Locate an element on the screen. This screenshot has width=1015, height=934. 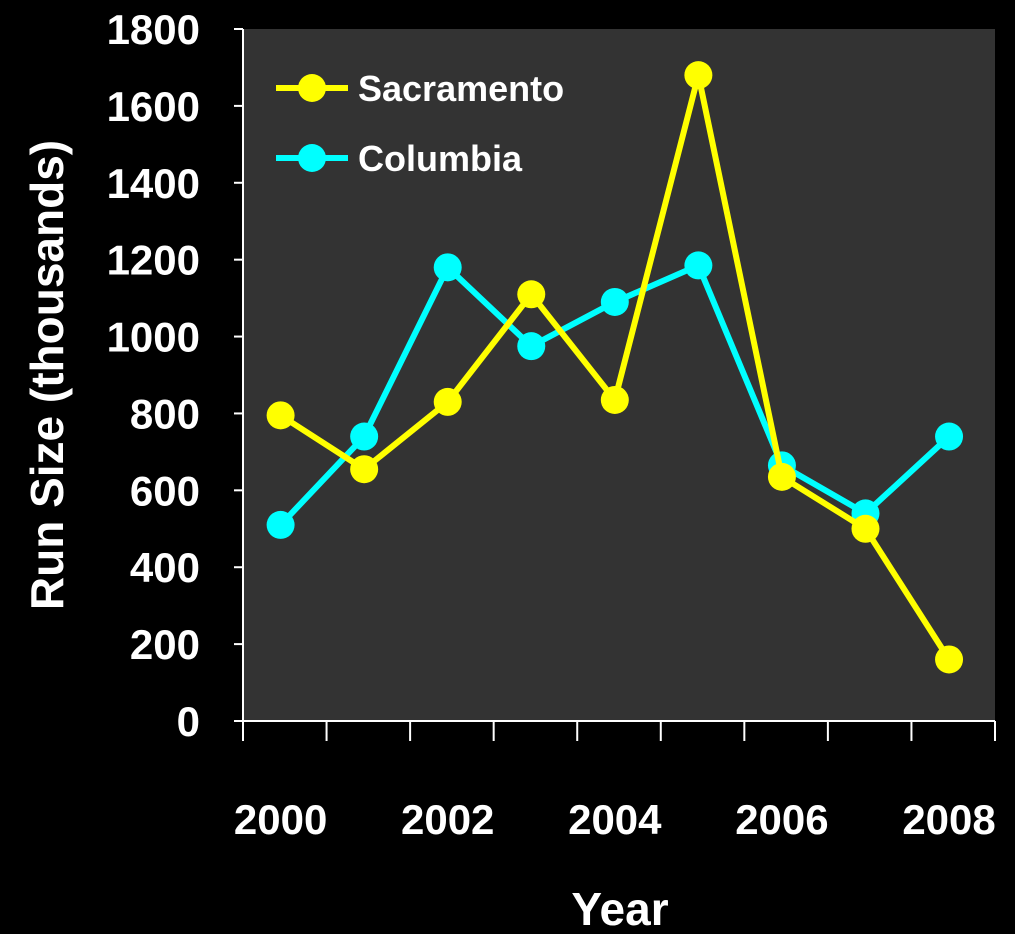
legend-label: Sacramento is located at coordinates (461, 88).